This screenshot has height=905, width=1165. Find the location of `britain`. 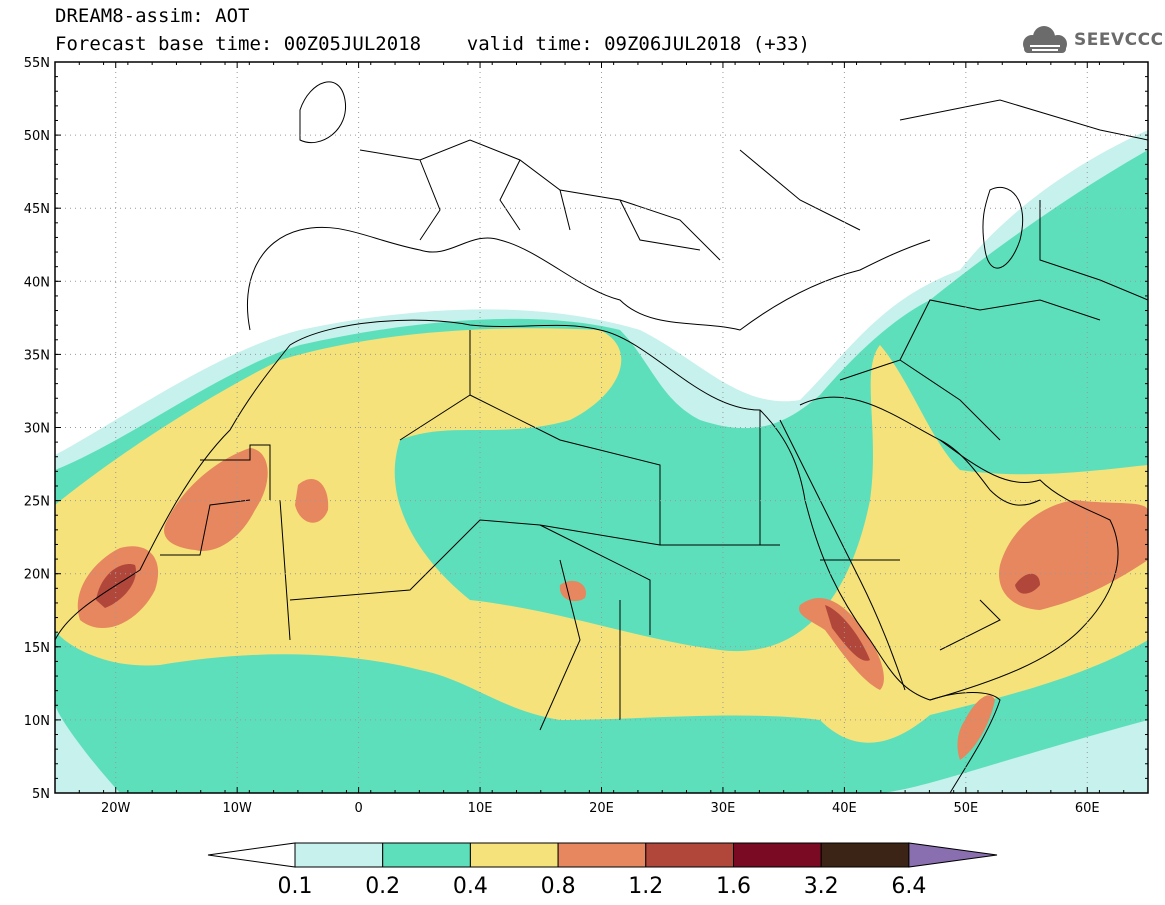

britain is located at coordinates (322, 112).